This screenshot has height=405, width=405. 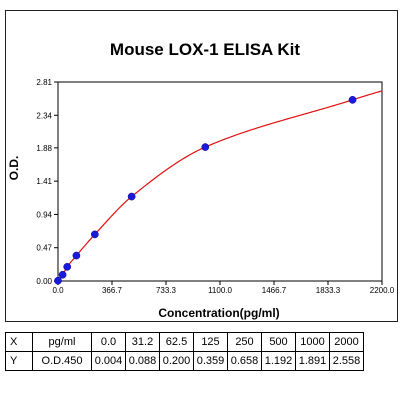 I want to click on table-value-cell: 1.891, so click(x=312, y=361).